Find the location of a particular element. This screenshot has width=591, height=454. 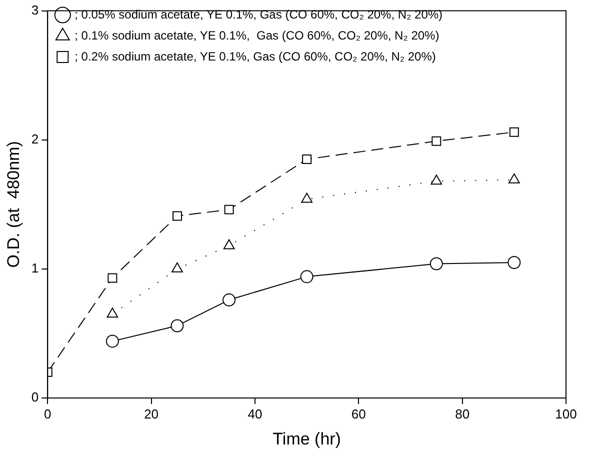

legend-label: ; 0.1% sodium acetate, YE 0.1%, Gas (CO 60%, CO₂ 20%, N₂ 20%) is located at coordinates (257, 35).